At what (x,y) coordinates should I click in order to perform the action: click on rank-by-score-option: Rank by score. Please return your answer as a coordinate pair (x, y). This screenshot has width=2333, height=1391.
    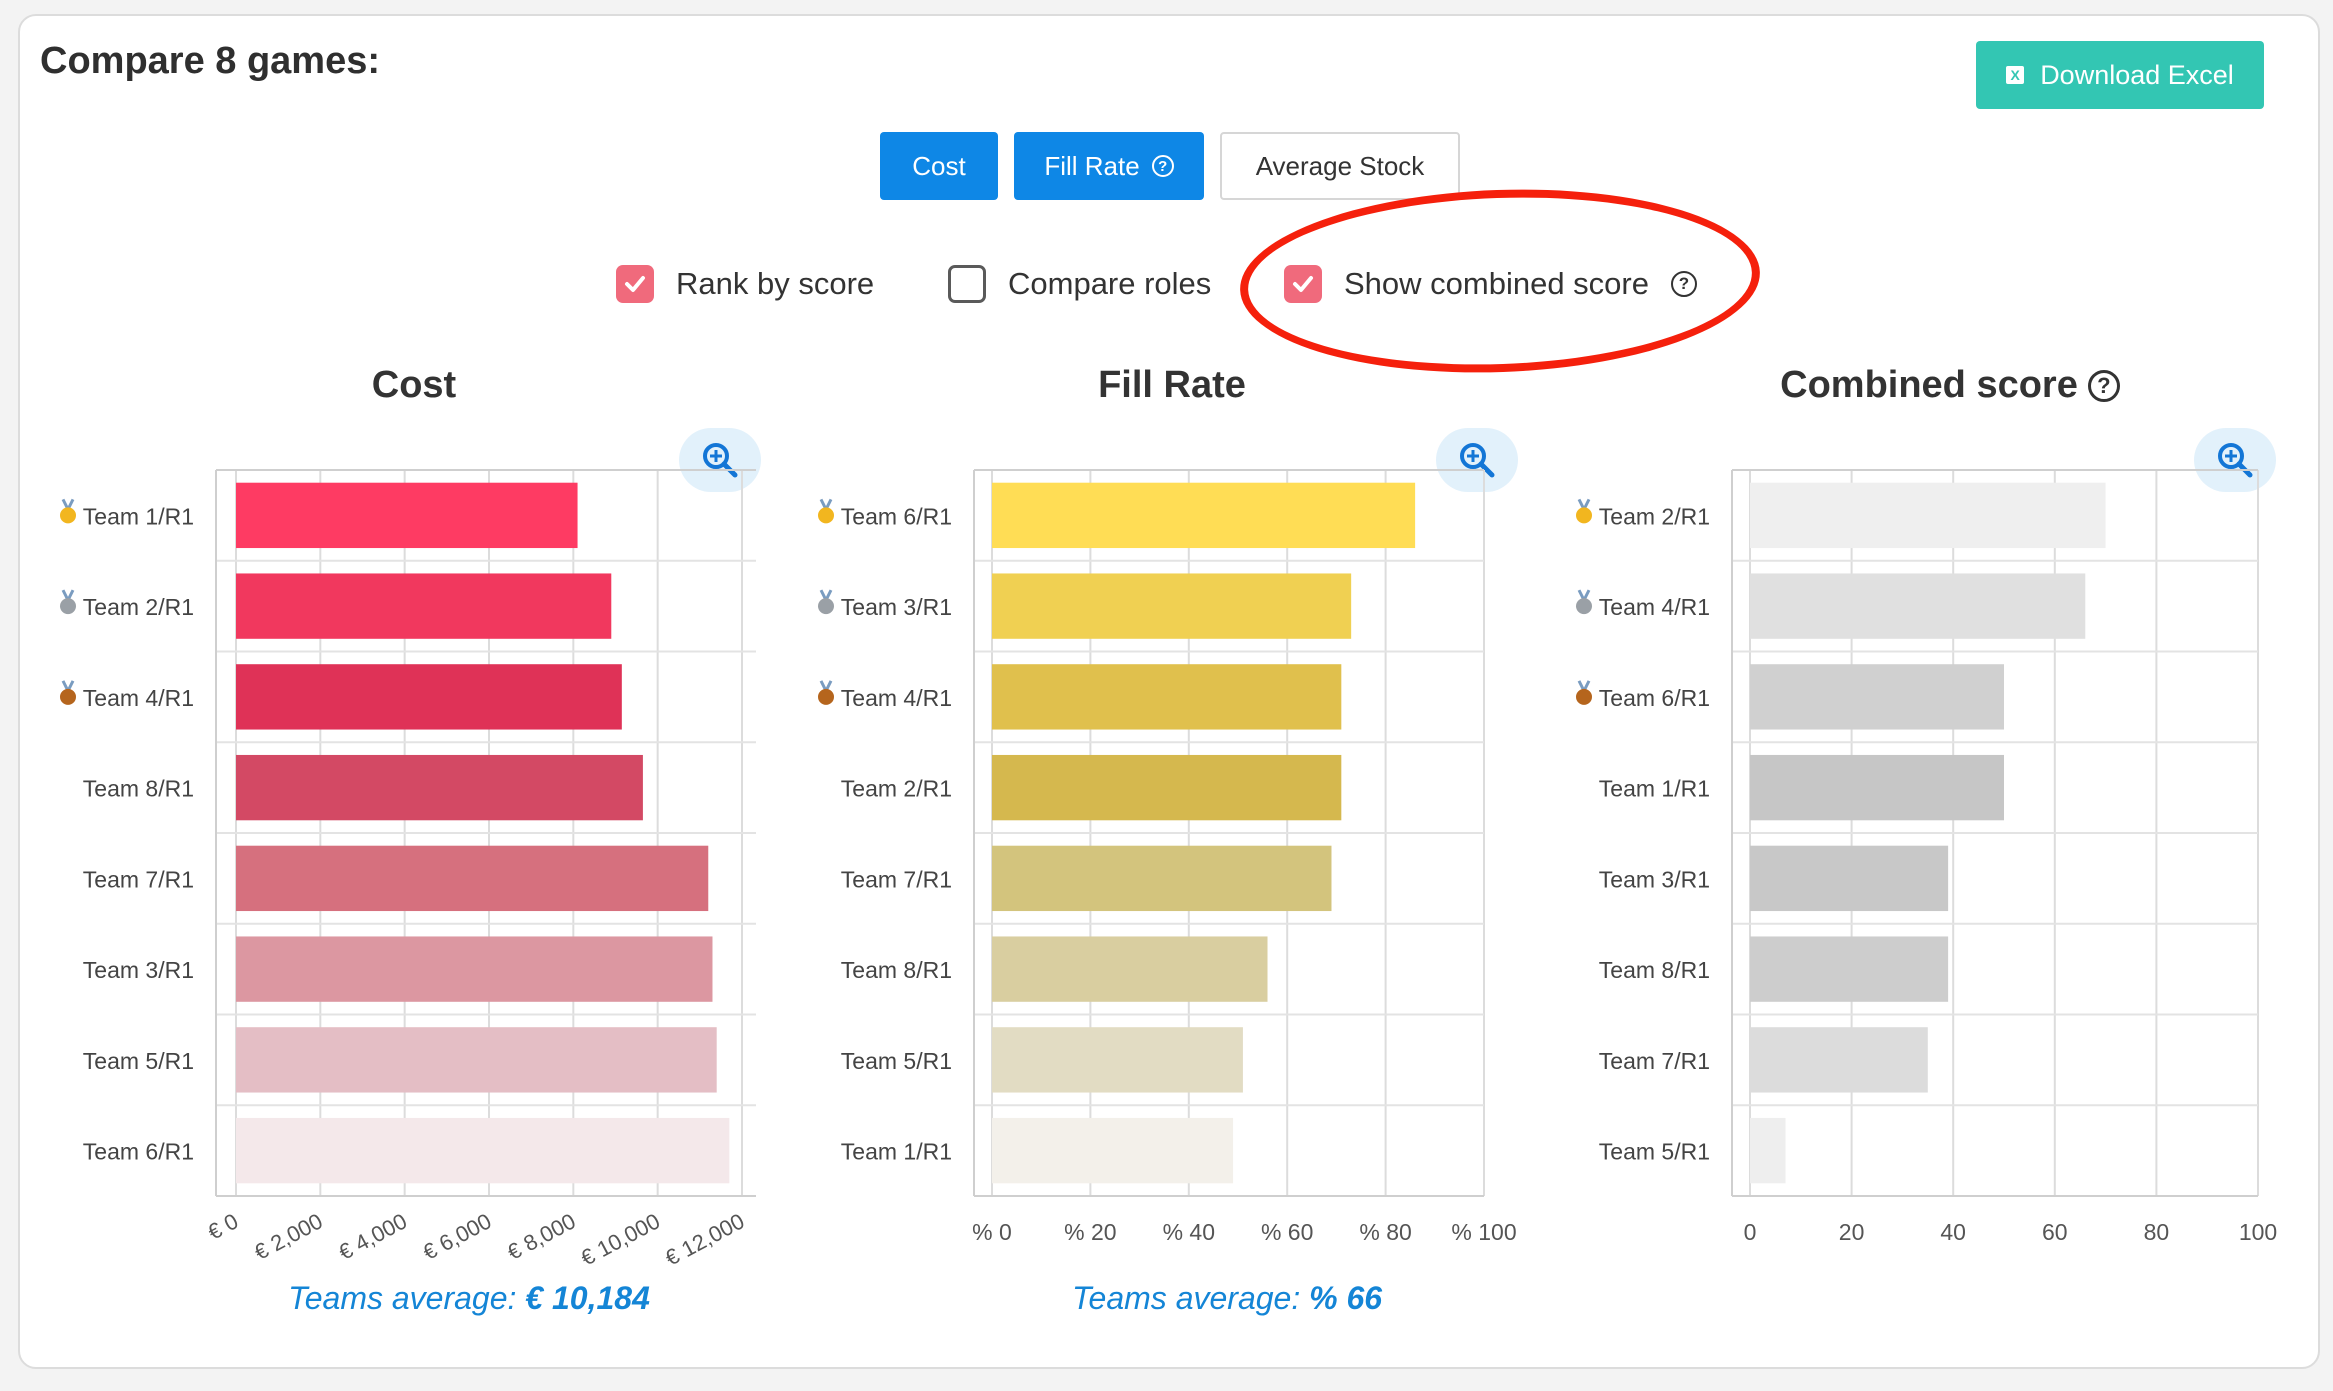
    Looking at the image, I should click on (745, 284).